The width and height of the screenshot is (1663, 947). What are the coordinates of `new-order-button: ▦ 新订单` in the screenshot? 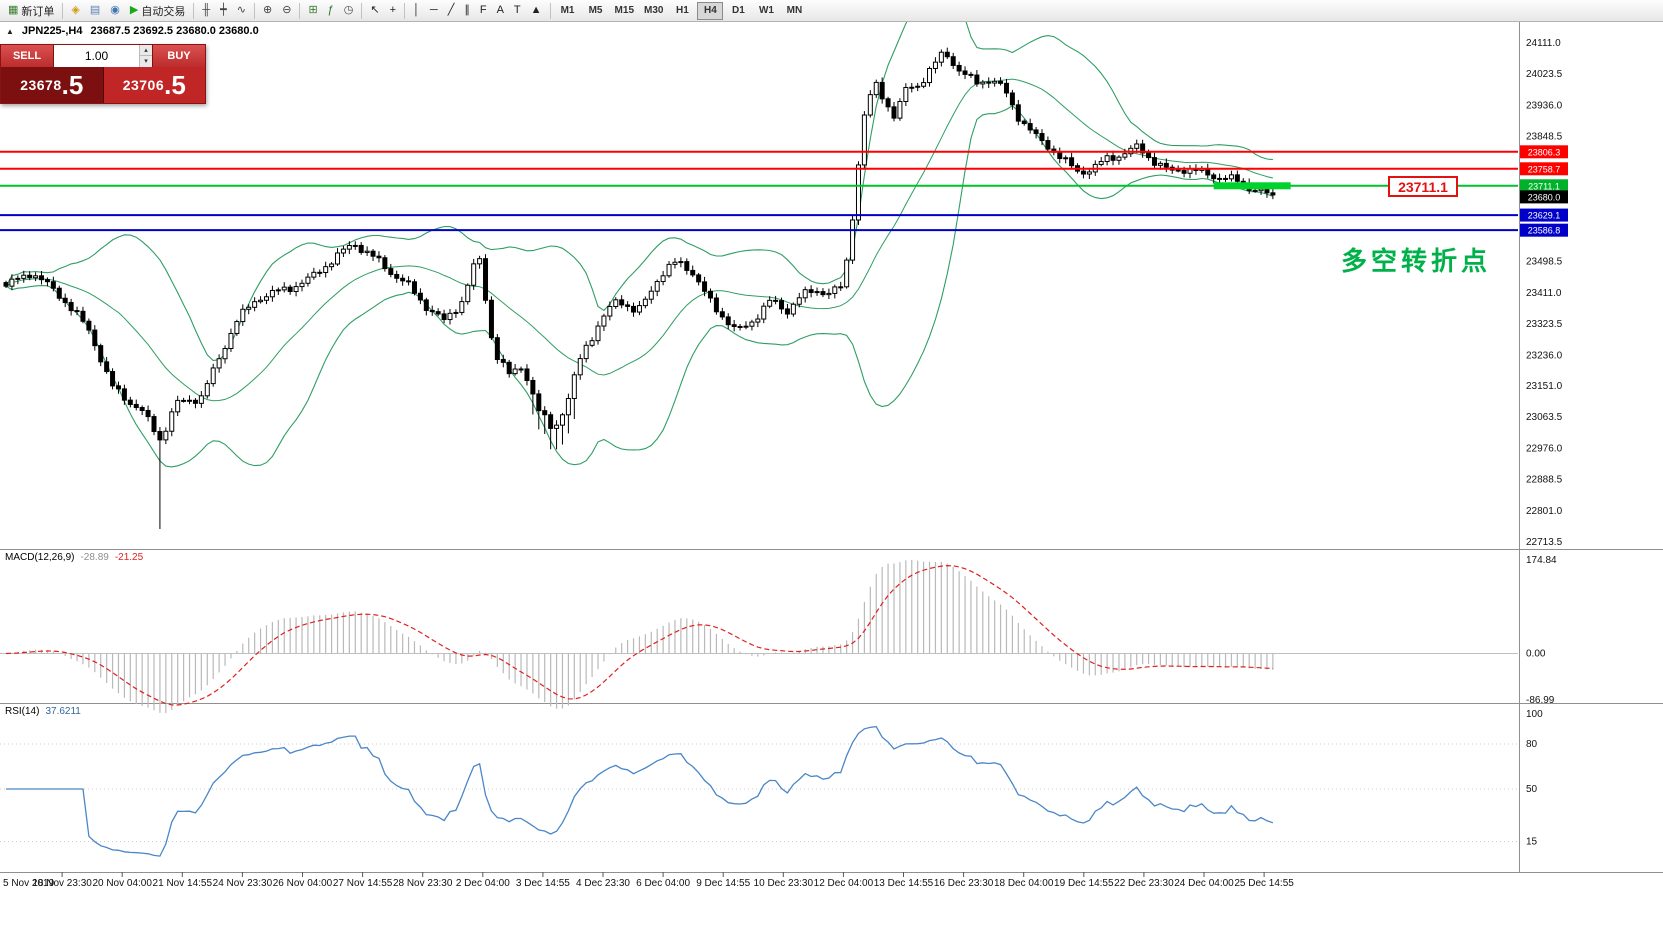 It's located at (31, 10).